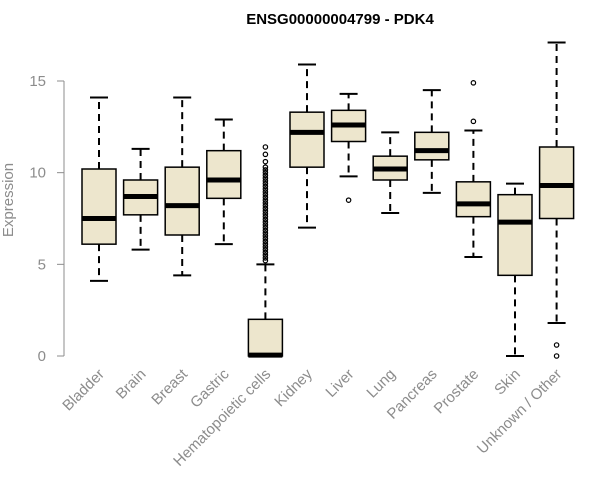  I want to click on y-tick-label: 10, so click(37, 173).